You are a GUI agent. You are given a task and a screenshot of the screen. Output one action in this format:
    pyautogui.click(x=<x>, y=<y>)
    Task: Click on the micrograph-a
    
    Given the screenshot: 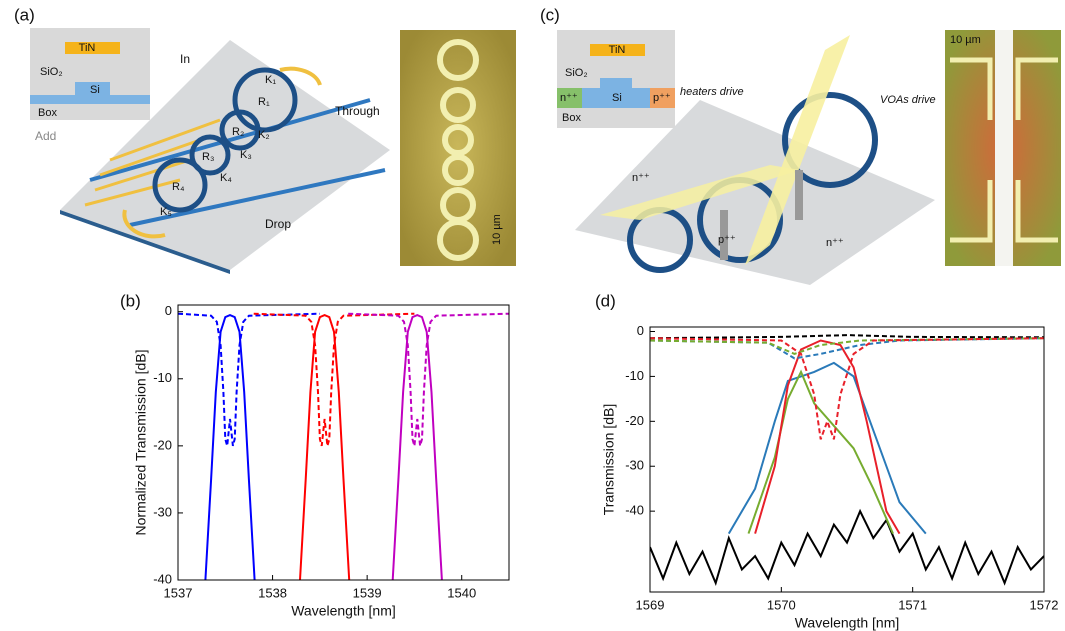 What is the action you would take?
    pyautogui.click(x=458, y=148)
    